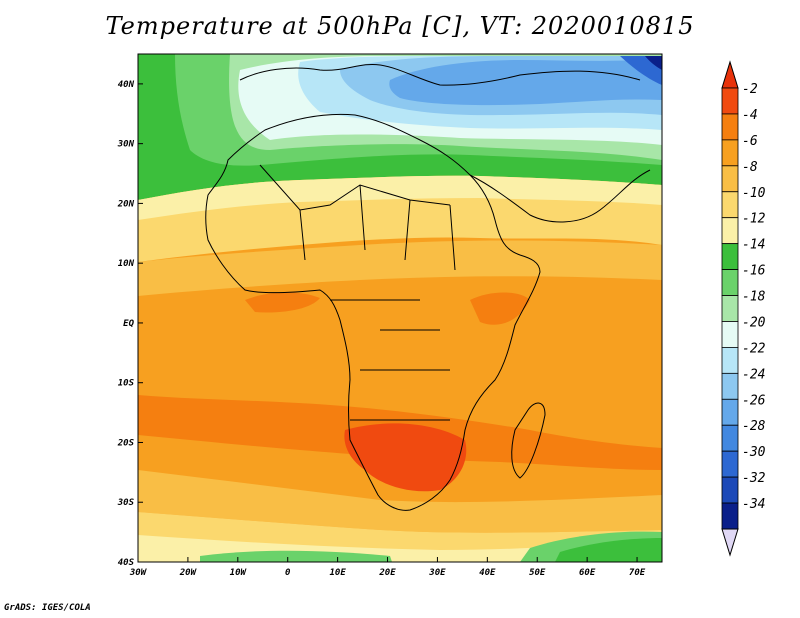  Describe the element at coordinates (355, 187) in the screenshot. I see `border-sahara` at that location.